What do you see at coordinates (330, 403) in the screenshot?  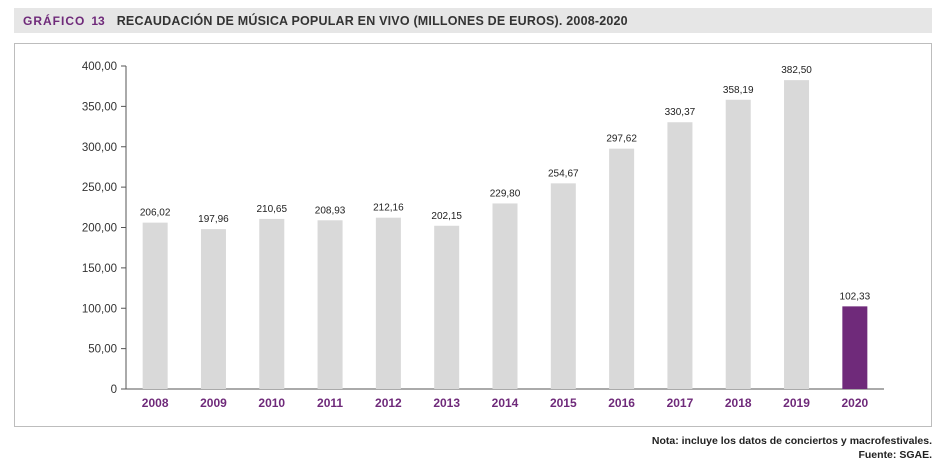 I see `x-tick-label-2011: 2011` at bounding box center [330, 403].